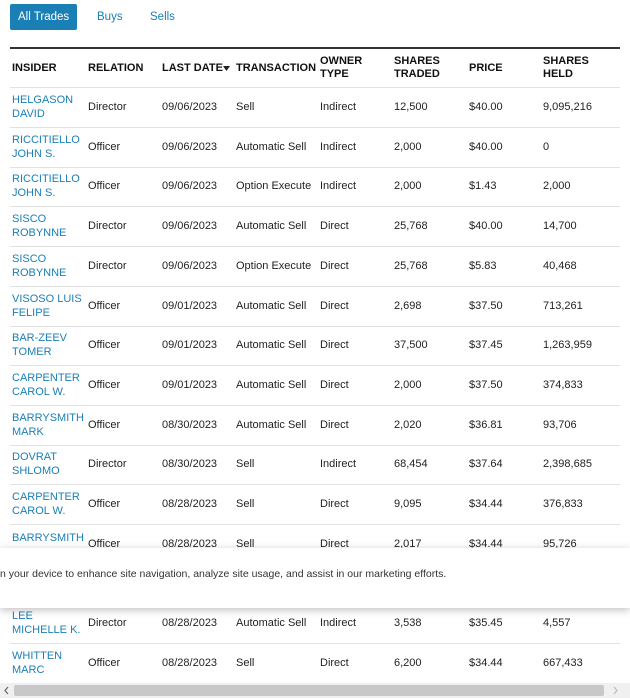 This screenshot has width=630, height=700. What do you see at coordinates (486, 345) in the screenshot?
I see `table-cell: $37.45` at bounding box center [486, 345].